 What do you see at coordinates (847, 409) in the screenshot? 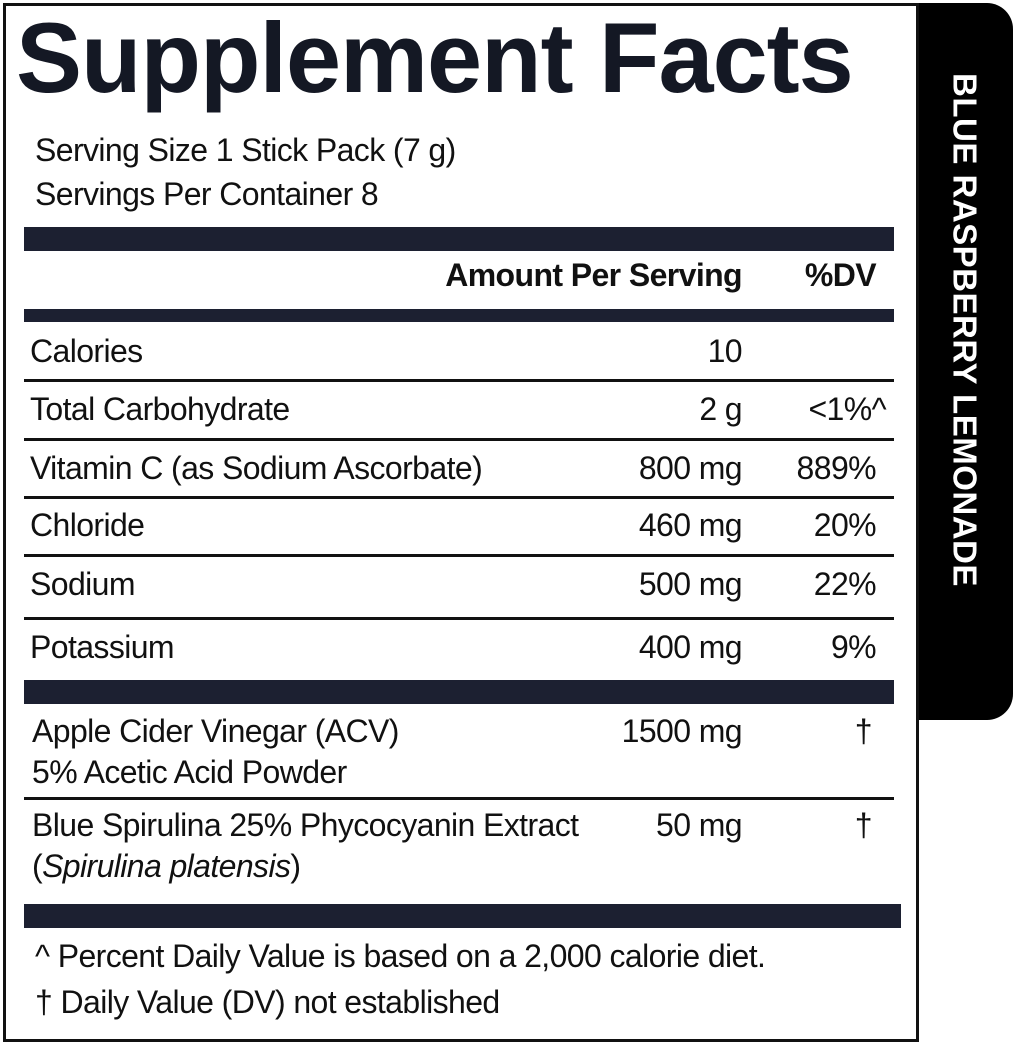
I see `row-dv: <1%^` at bounding box center [847, 409].